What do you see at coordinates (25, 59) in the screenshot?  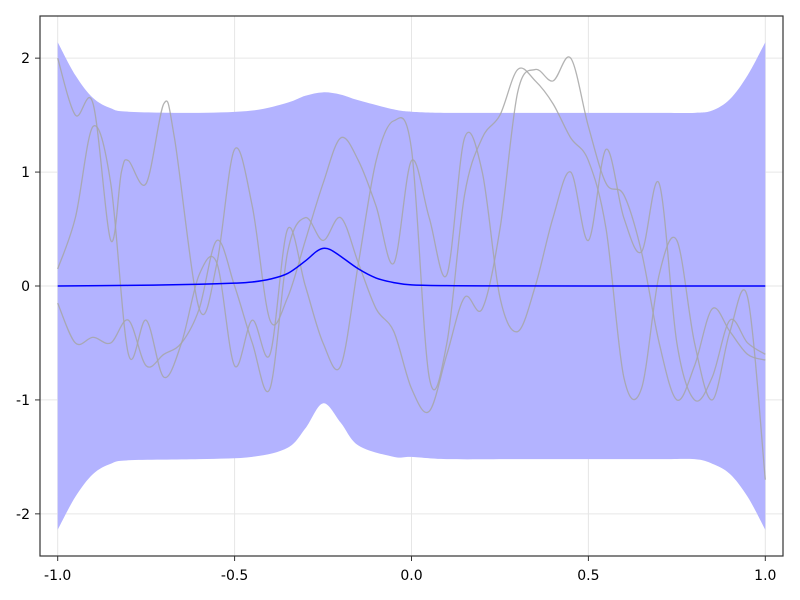 I see `y-tick-label-4: 2` at bounding box center [25, 59].